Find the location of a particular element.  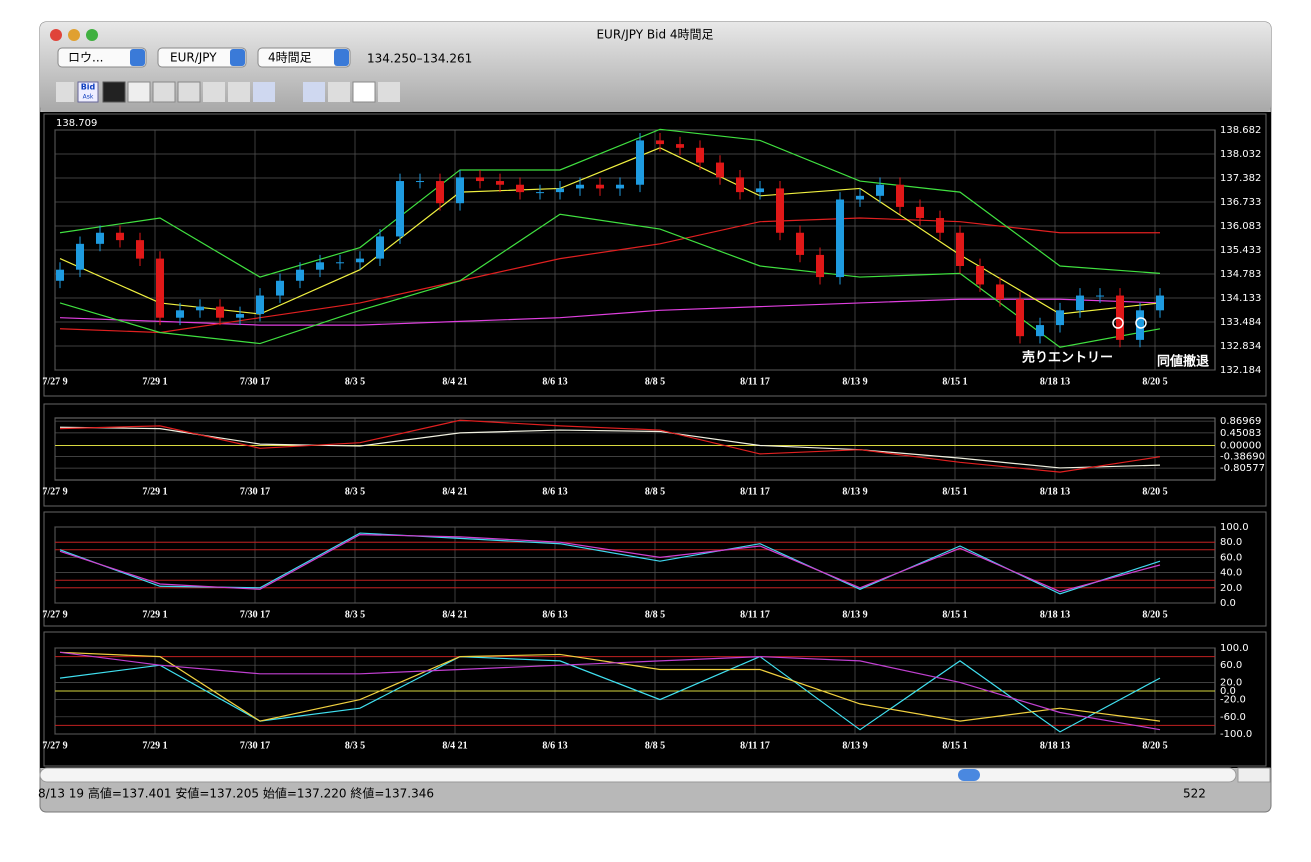

scroll-arrows is located at coordinates (1254, 775).